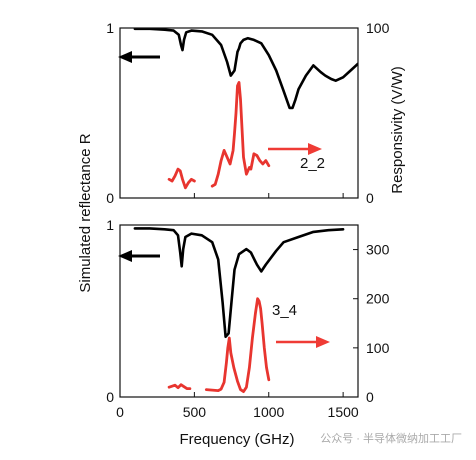 Image resolution: width=476 pixels, height=460 pixels. What do you see at coordinates (120, 412) in the screenshot?
I see `x-tick-label: 0` at bounding box center [120, 412].